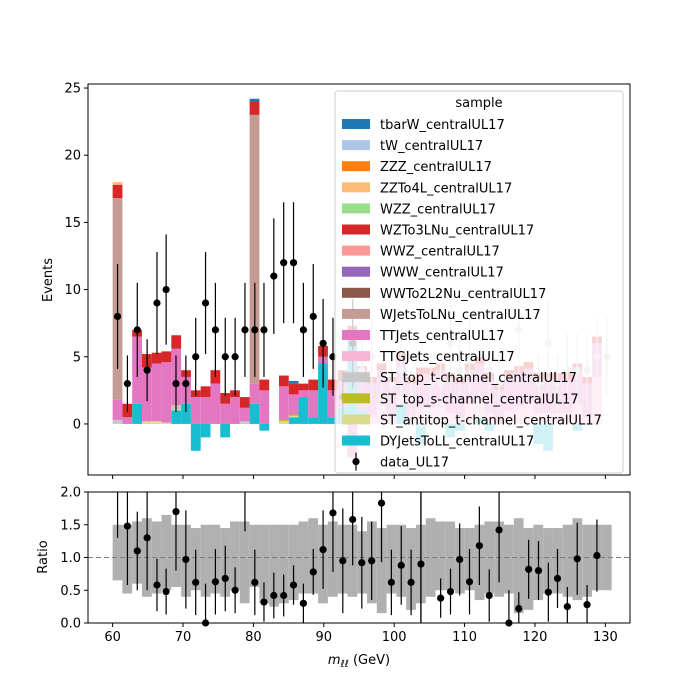 The image size is (700, 700). Describe the element at coordinates (428, 357) in the screenshot. I see `legend-item: TTGJets_centralUL17` at that location.